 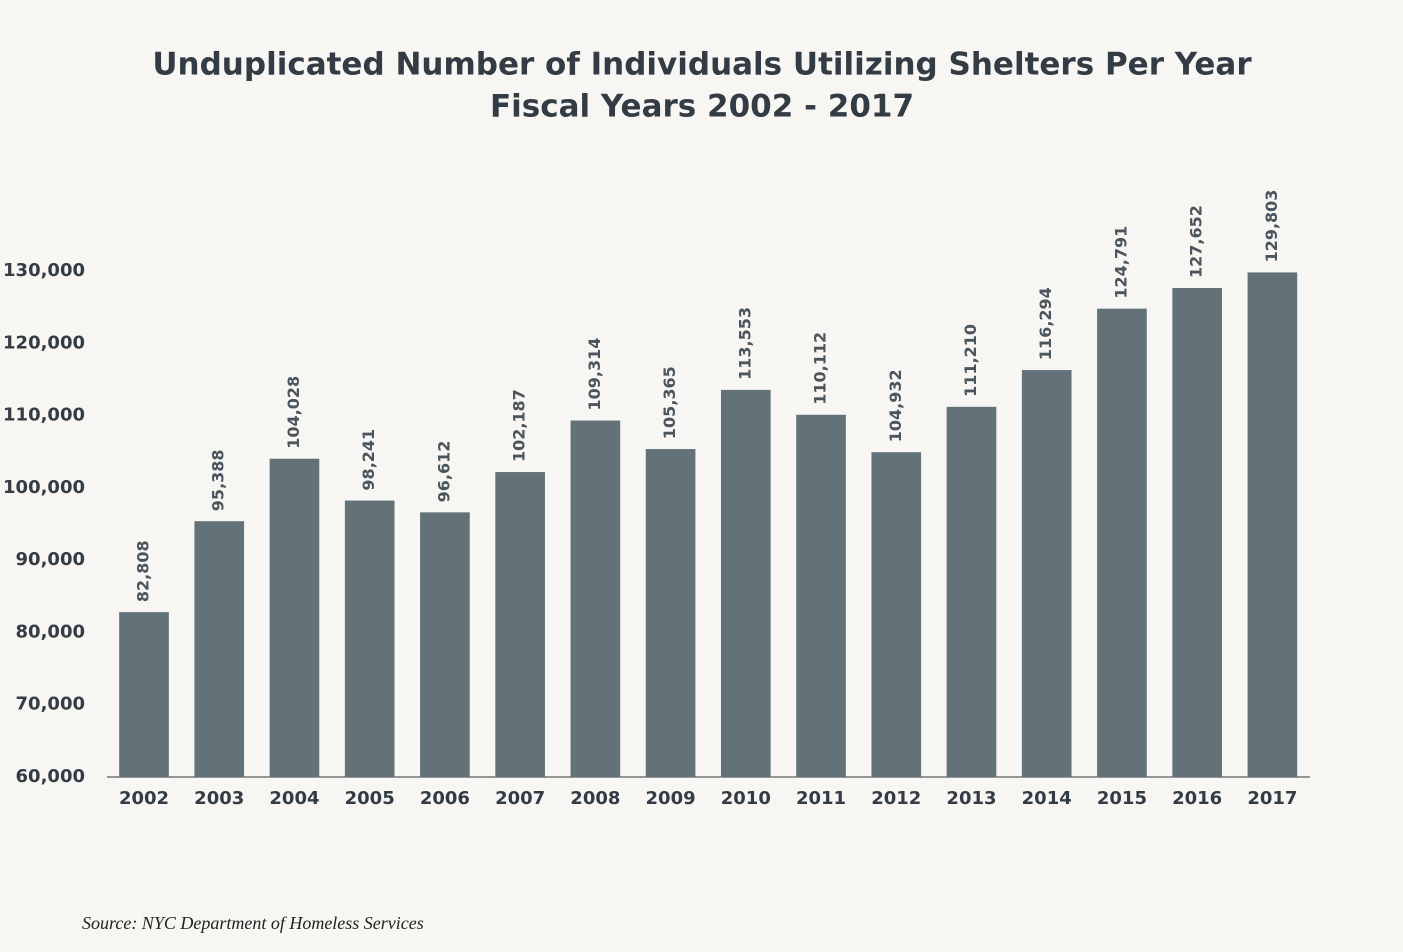 I want to click on x-tick-label: 2010, so click(x=746, y=798).